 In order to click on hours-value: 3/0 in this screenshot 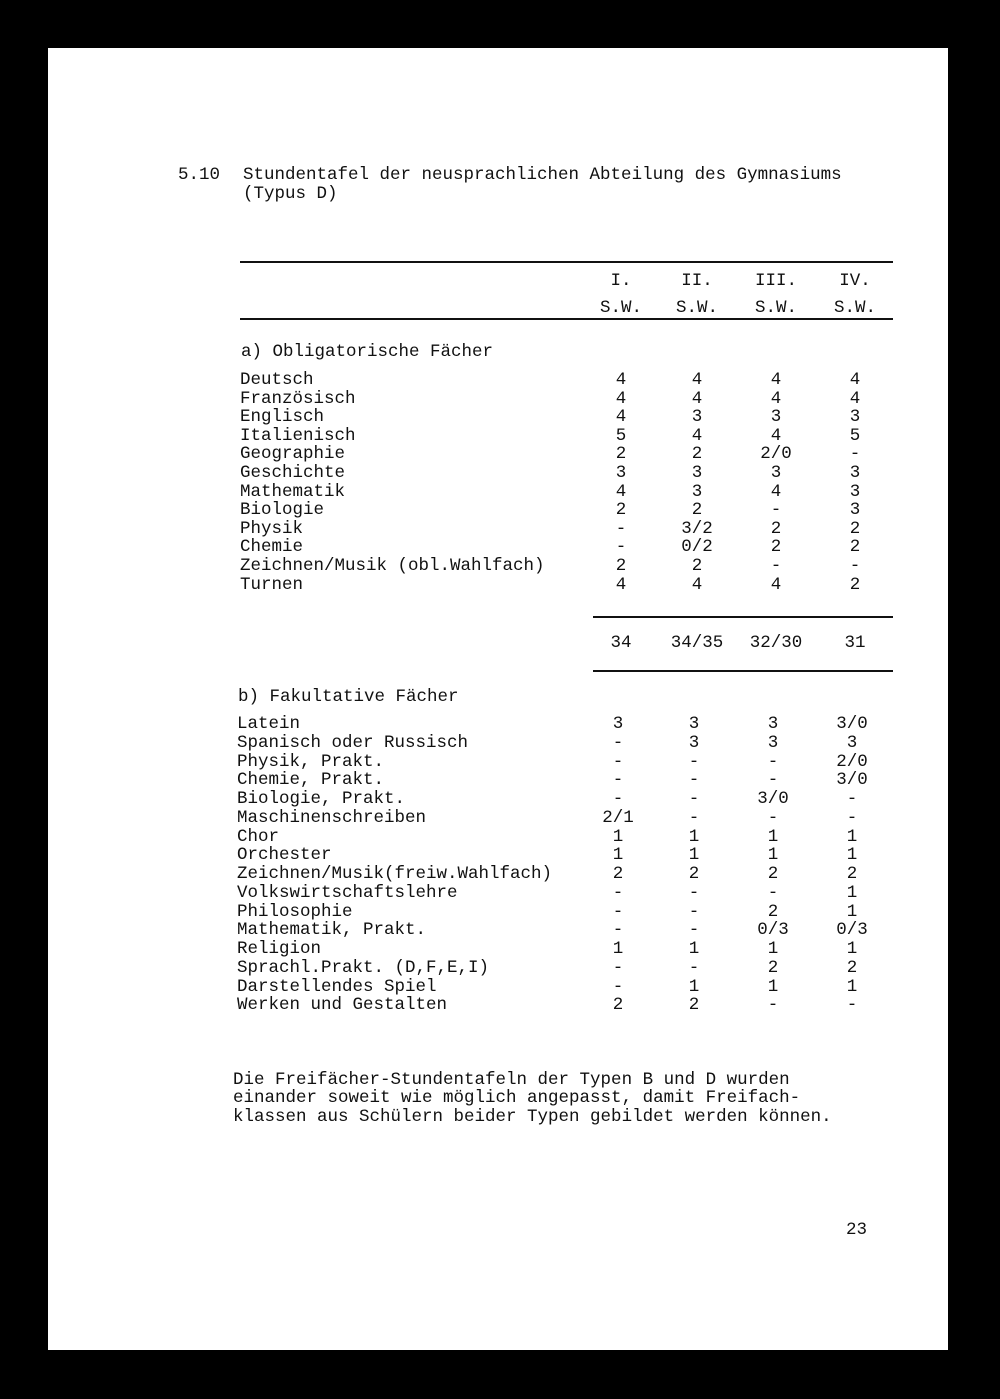, I will do `click(773, 799)`.